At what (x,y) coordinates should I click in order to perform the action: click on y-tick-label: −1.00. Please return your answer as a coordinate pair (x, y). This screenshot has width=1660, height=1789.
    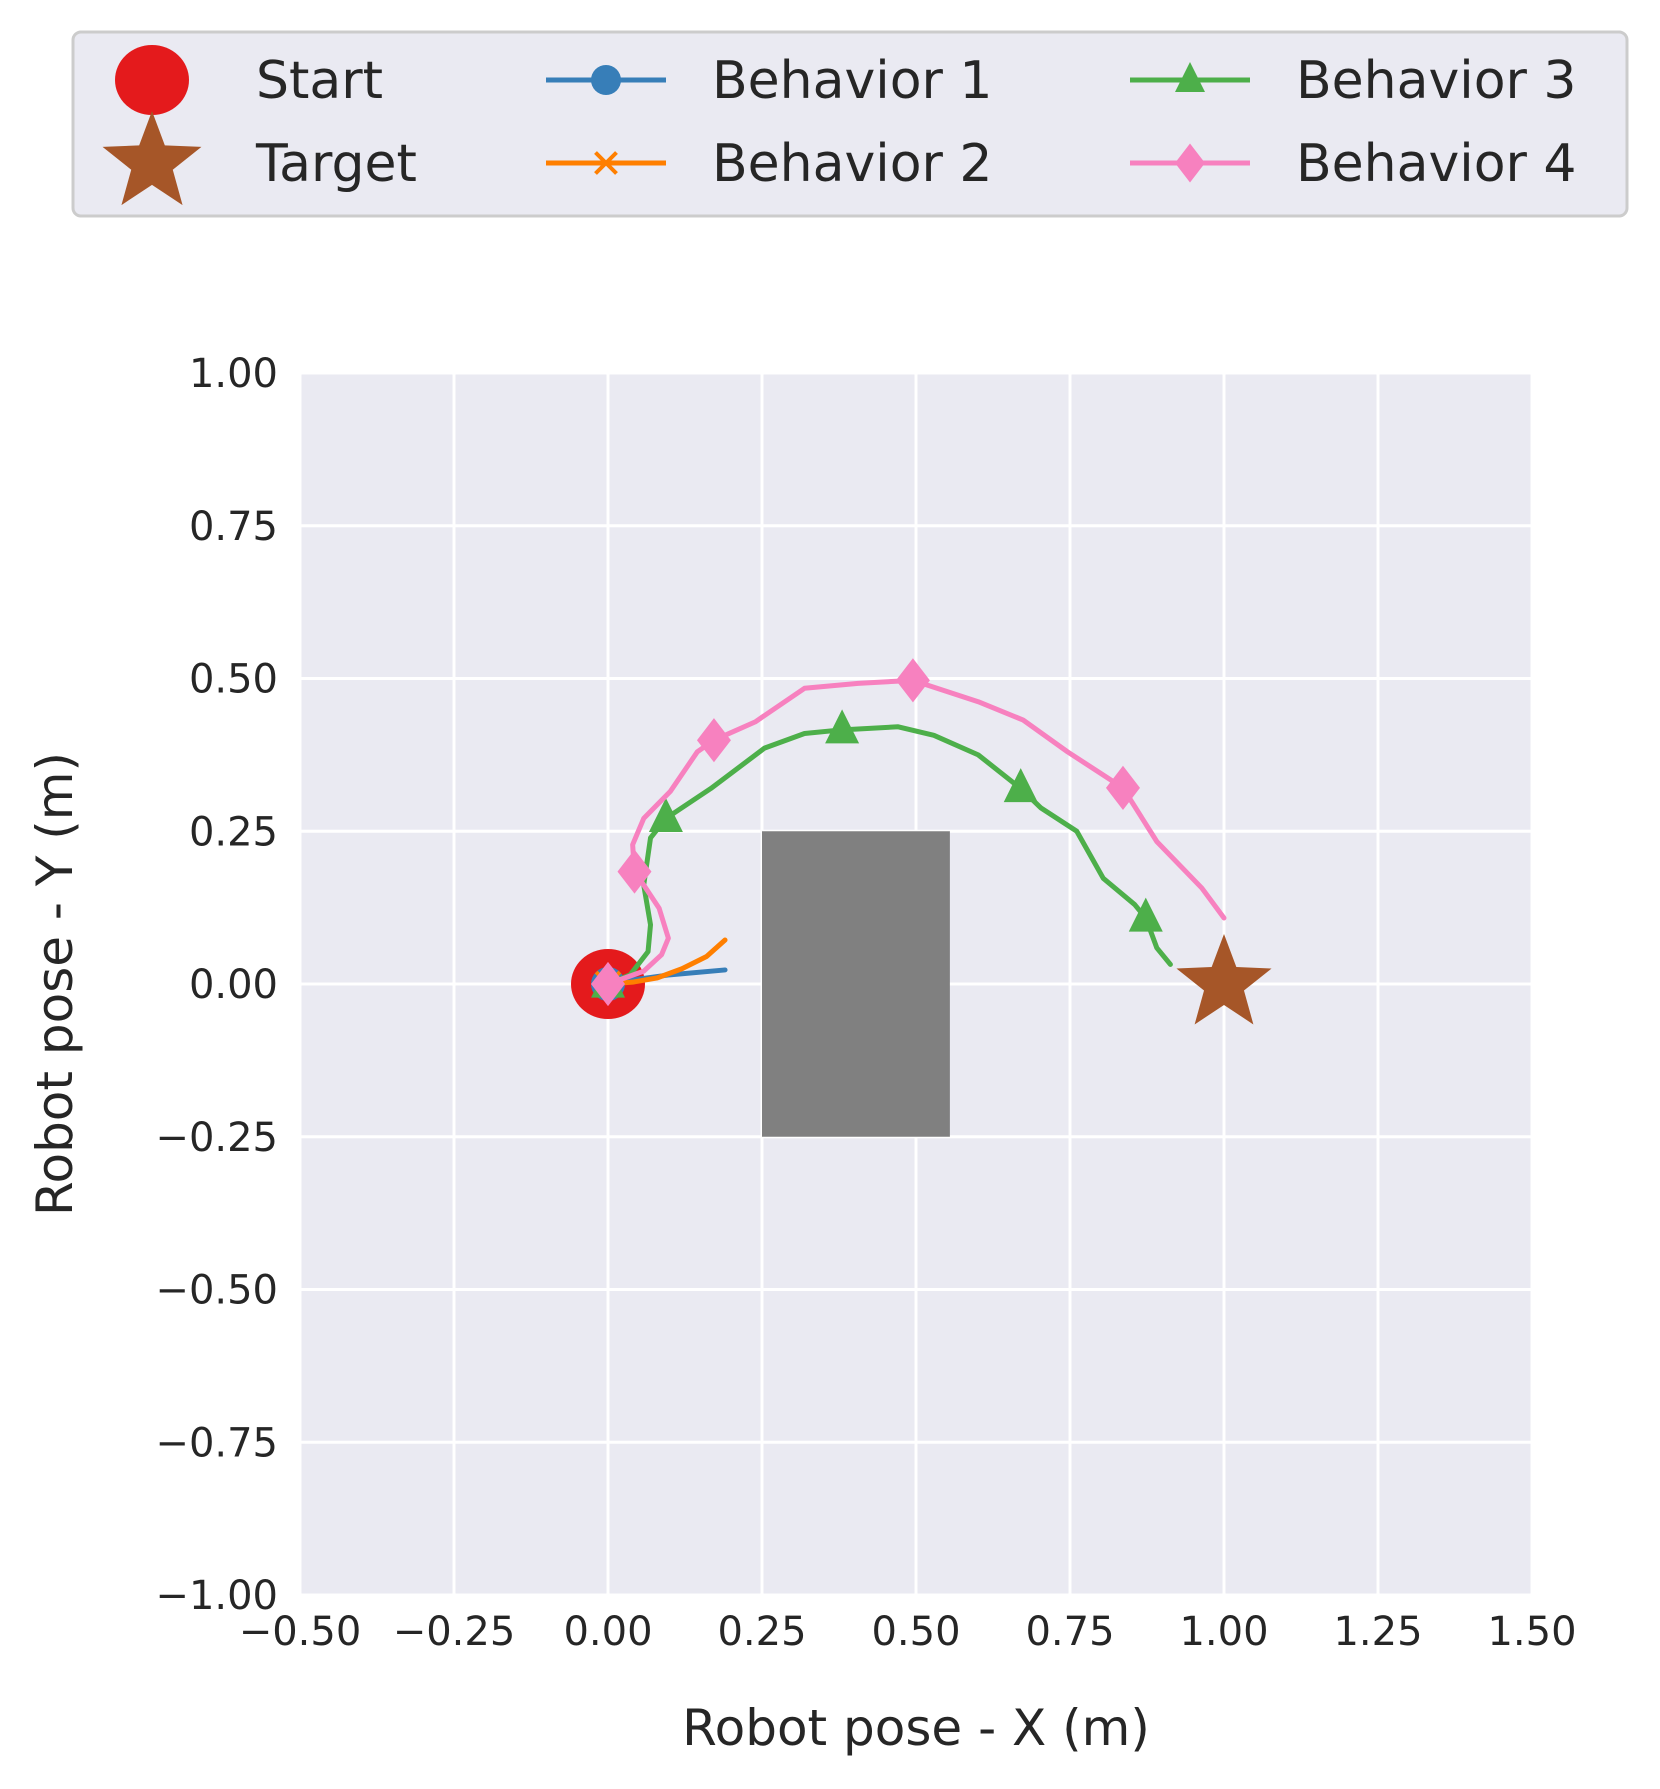
    Looking at the image, I should click on (216, 1596).